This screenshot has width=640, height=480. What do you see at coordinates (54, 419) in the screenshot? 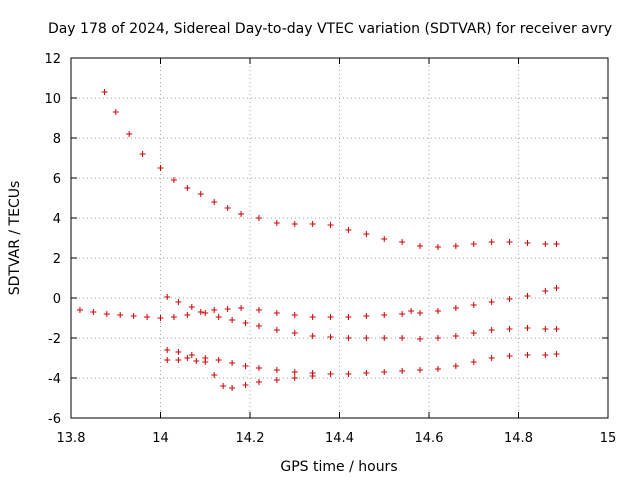
I see `y-tick-label: -6` at bounding box center [54, 419].